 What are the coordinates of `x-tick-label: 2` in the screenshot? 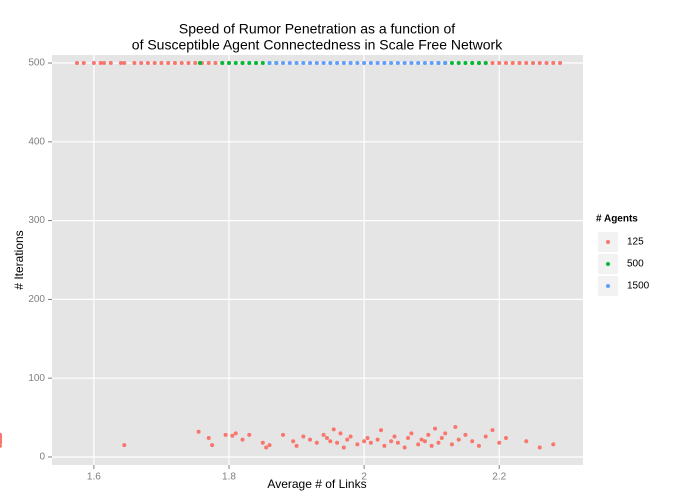 It's located at (364, 477).